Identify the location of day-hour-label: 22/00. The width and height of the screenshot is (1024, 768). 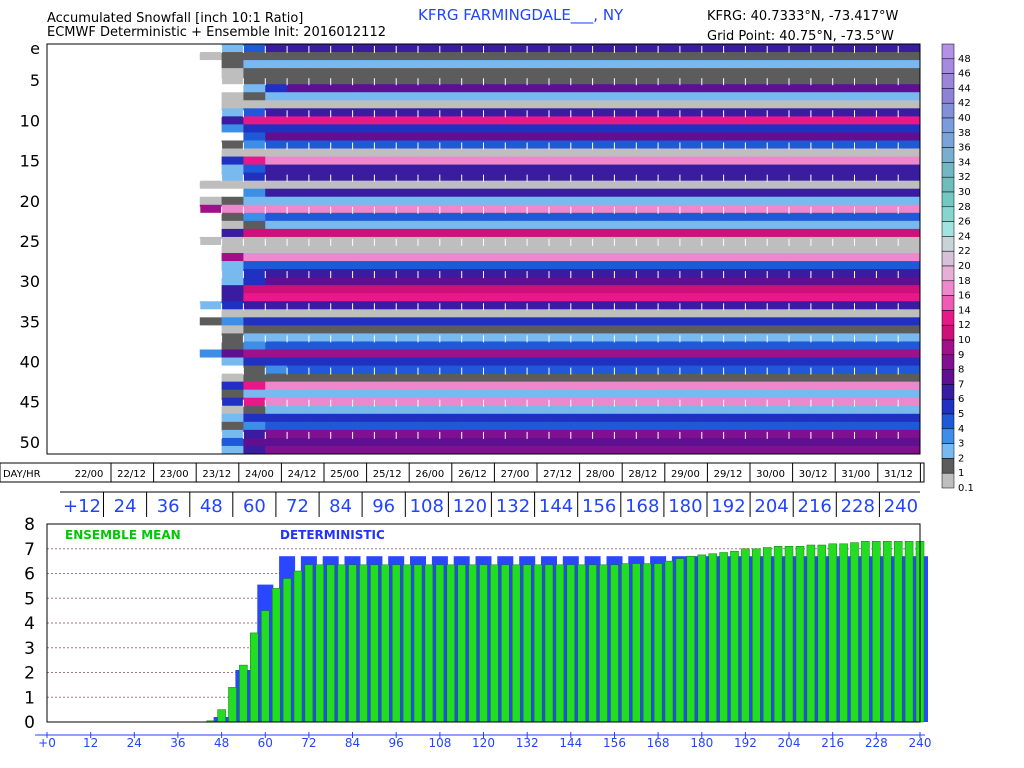
(89, 474).